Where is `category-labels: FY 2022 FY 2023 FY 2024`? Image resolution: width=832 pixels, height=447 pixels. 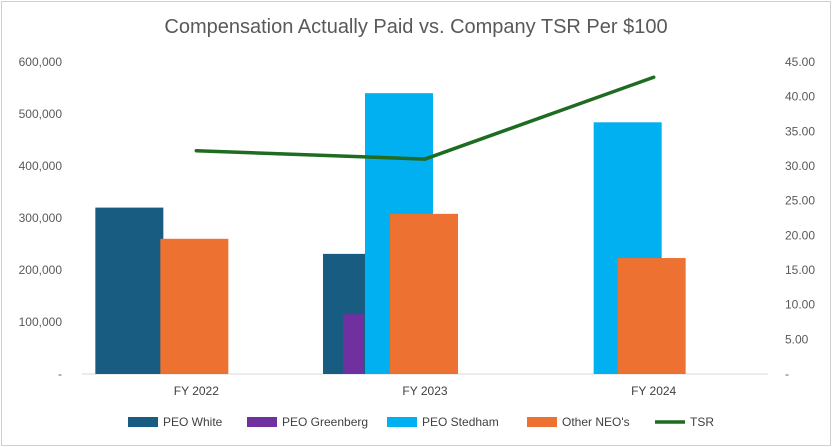 category-labels: FY 2022 FY 2023 FY 2024 is located at coordinates (425, 391).